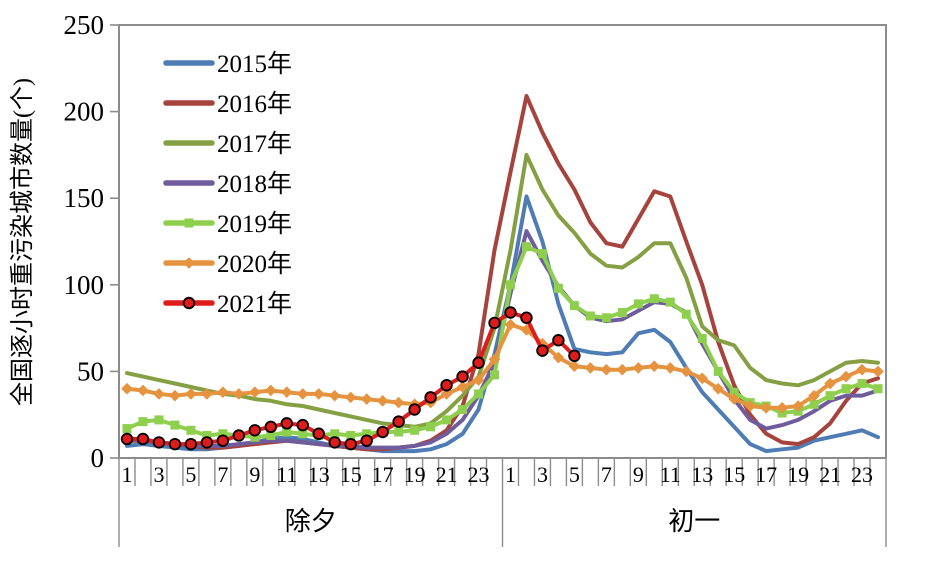  I want to click on y-axis-tick-label: 200, so click(84, 112).